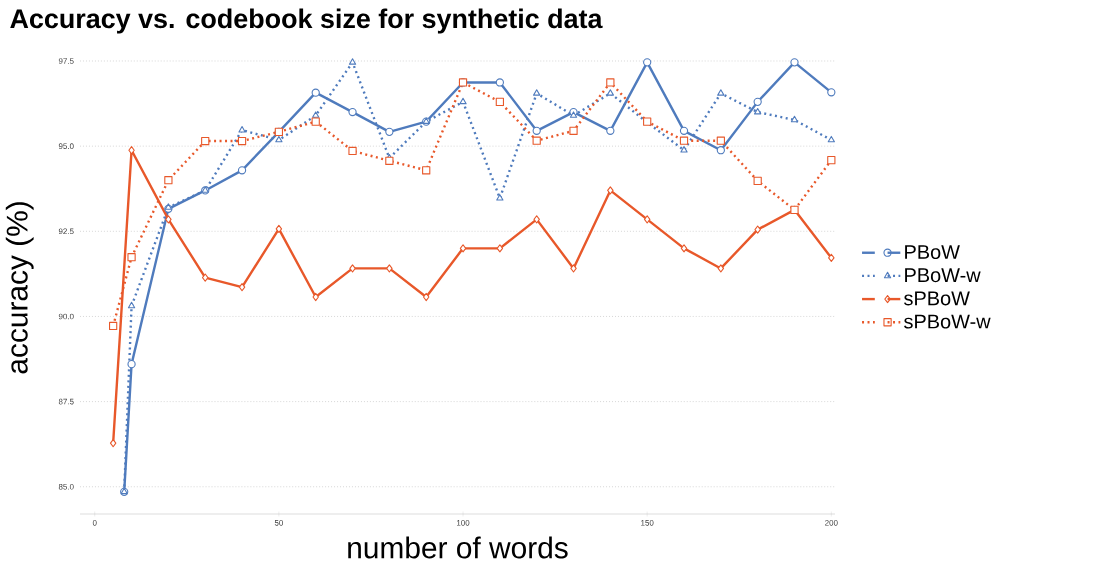 The image size is (1115, 584). I want to click on y-axis-title: accuracy (%), so click(19, 288).